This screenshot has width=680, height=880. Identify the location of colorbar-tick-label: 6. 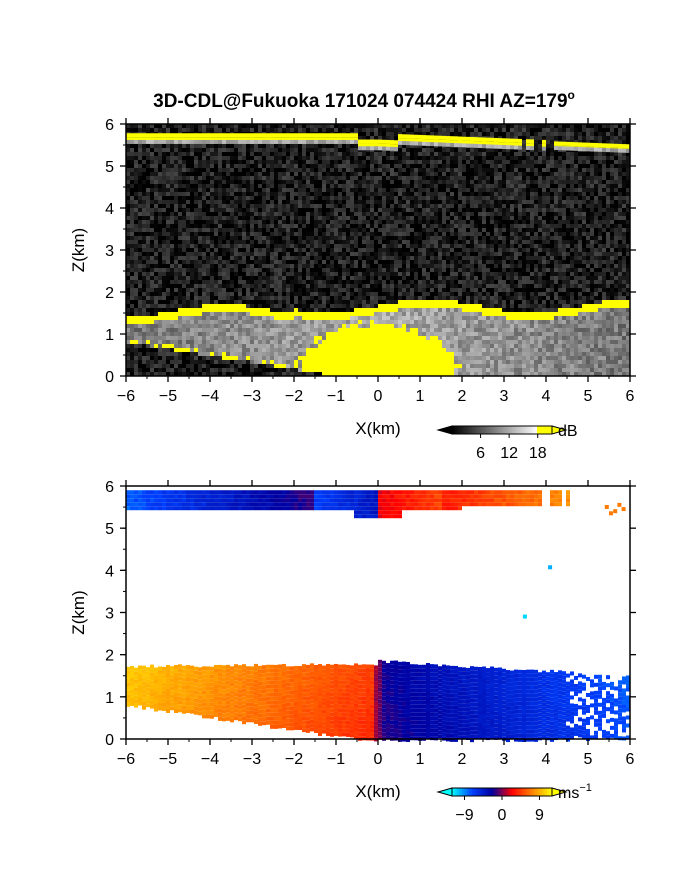
(480, 453).